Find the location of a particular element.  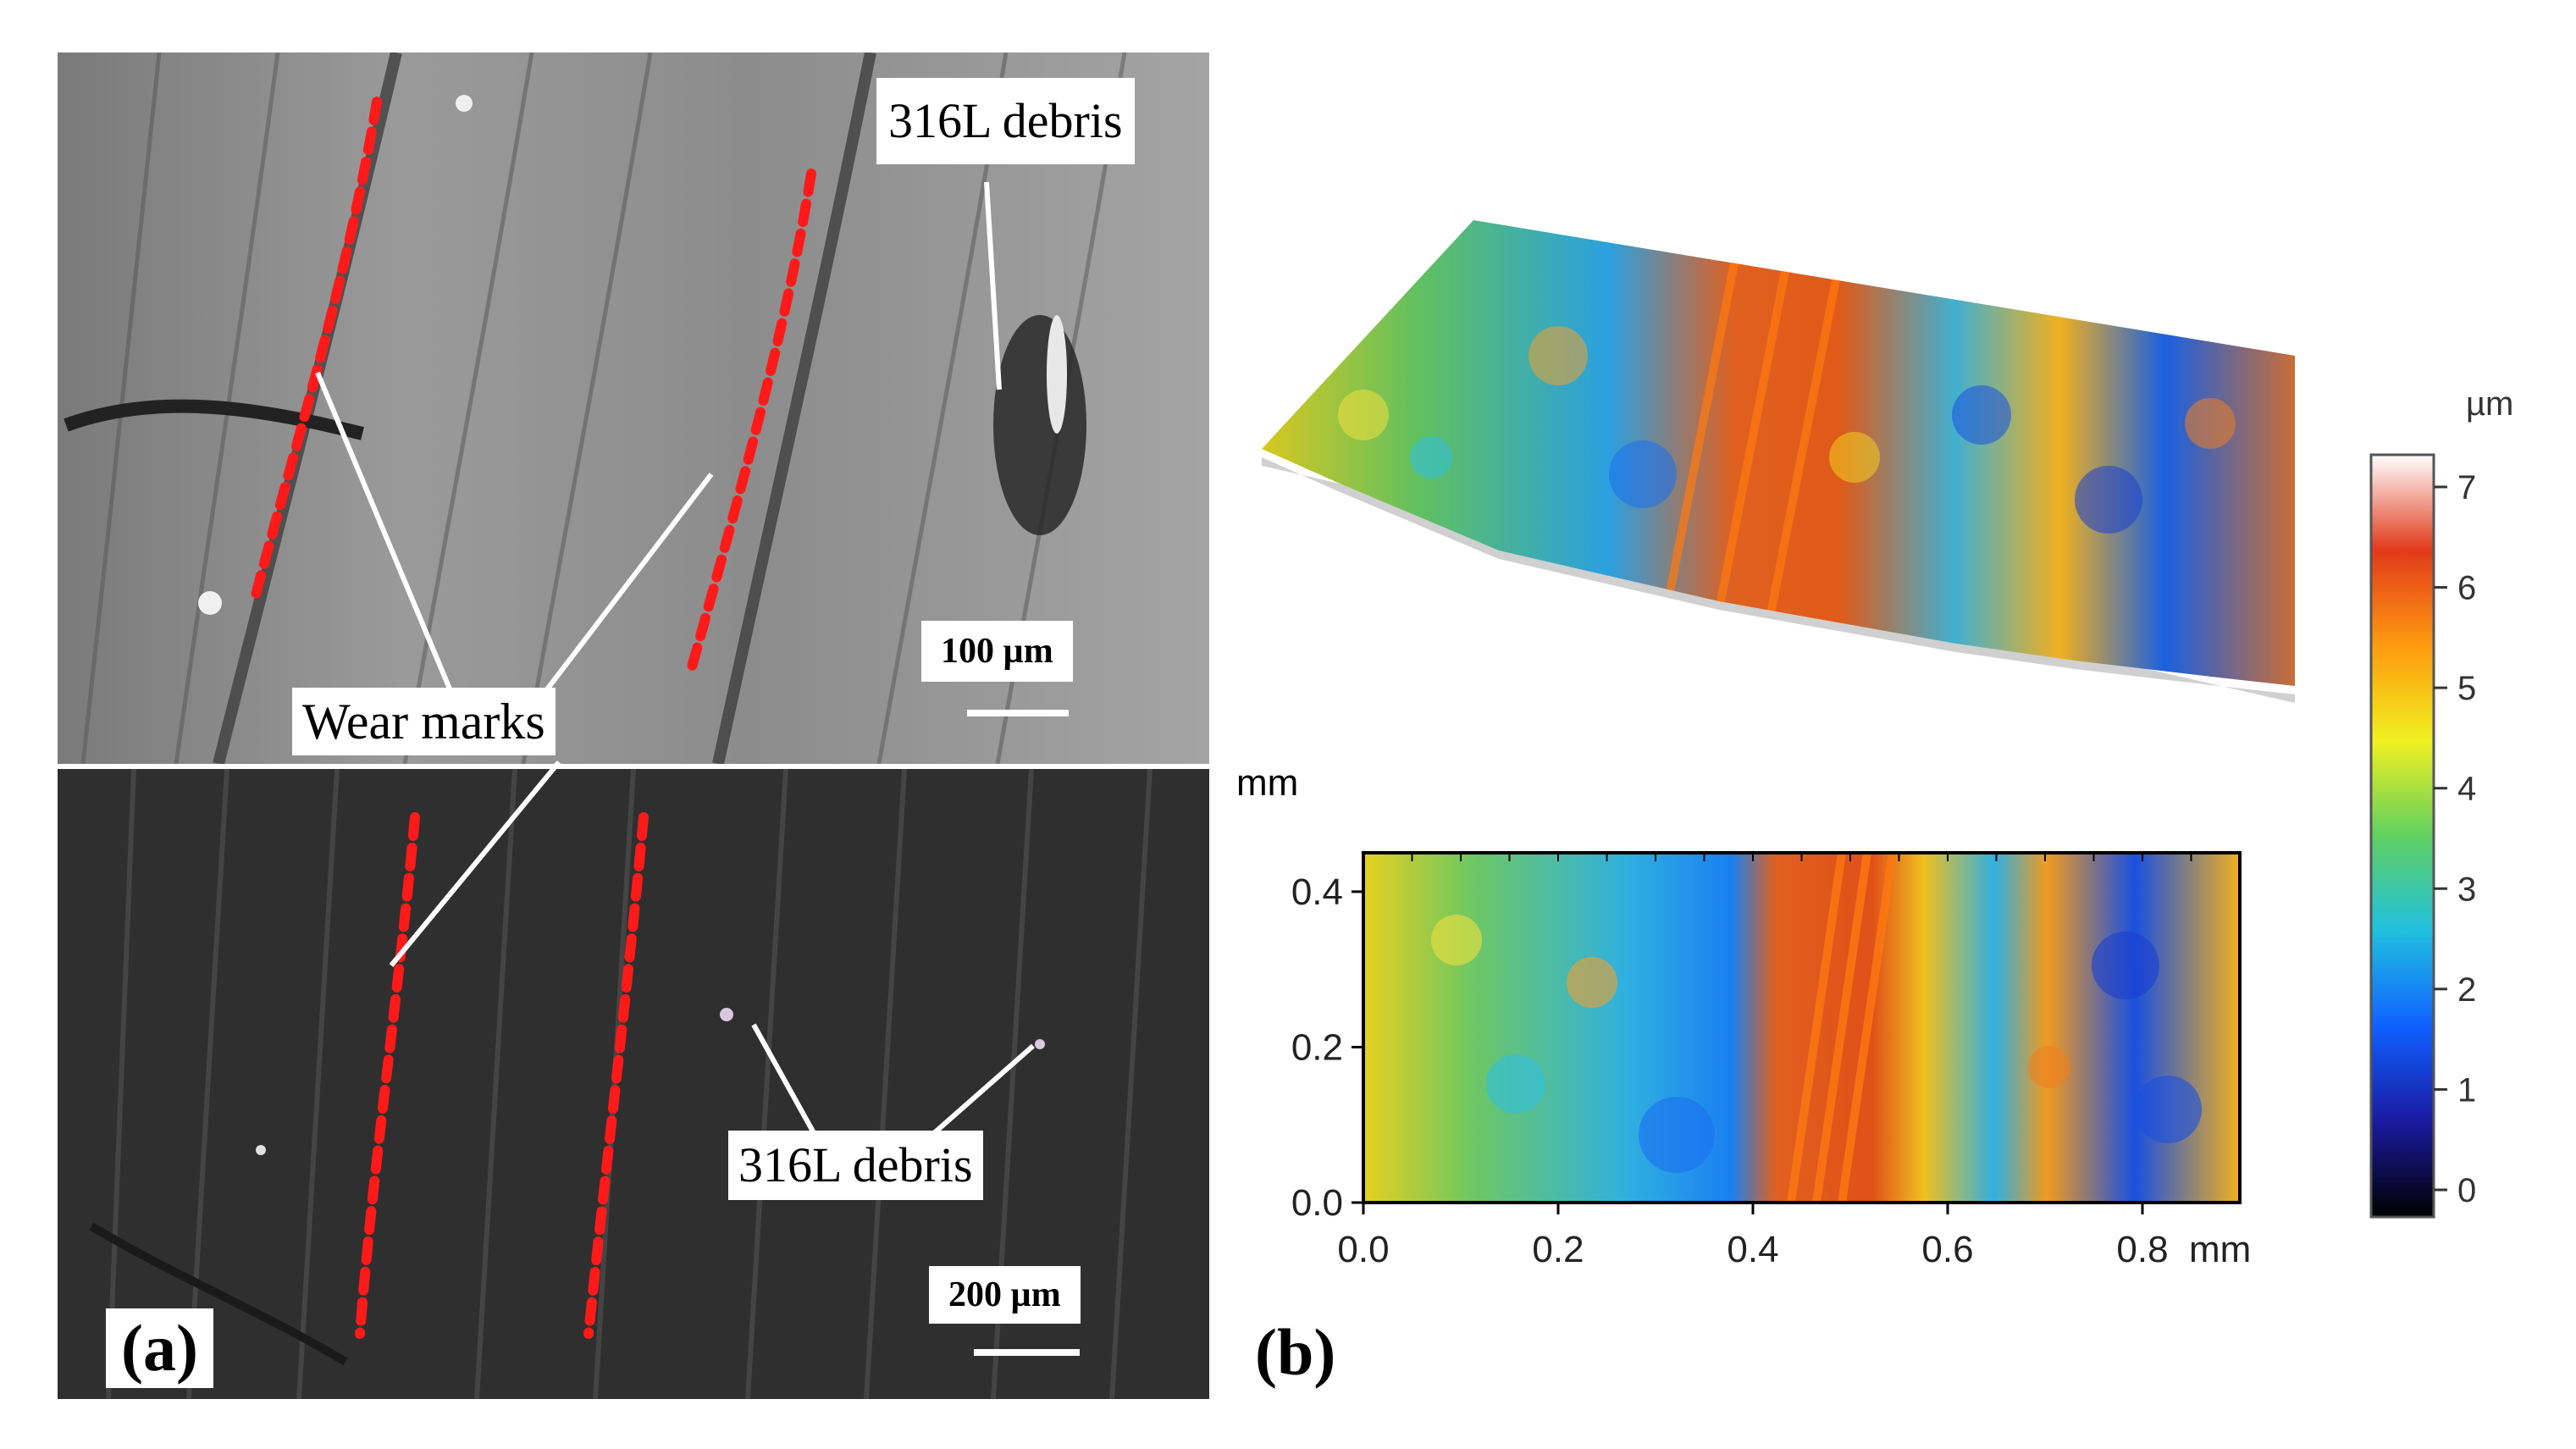

y-tick-label: 0.4 is located at coordinates (1317, 892).